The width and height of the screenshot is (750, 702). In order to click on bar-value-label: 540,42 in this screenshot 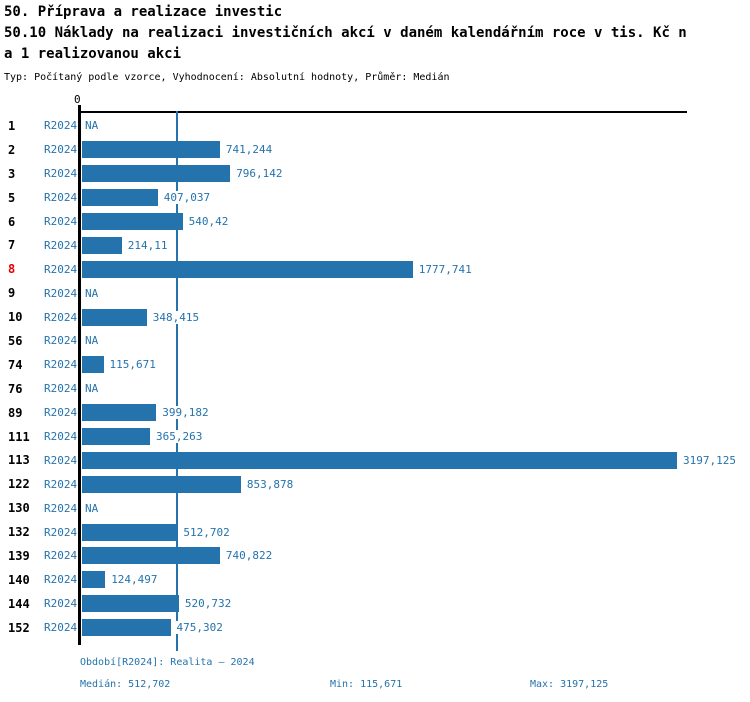, I will do `click(208, 221)`.